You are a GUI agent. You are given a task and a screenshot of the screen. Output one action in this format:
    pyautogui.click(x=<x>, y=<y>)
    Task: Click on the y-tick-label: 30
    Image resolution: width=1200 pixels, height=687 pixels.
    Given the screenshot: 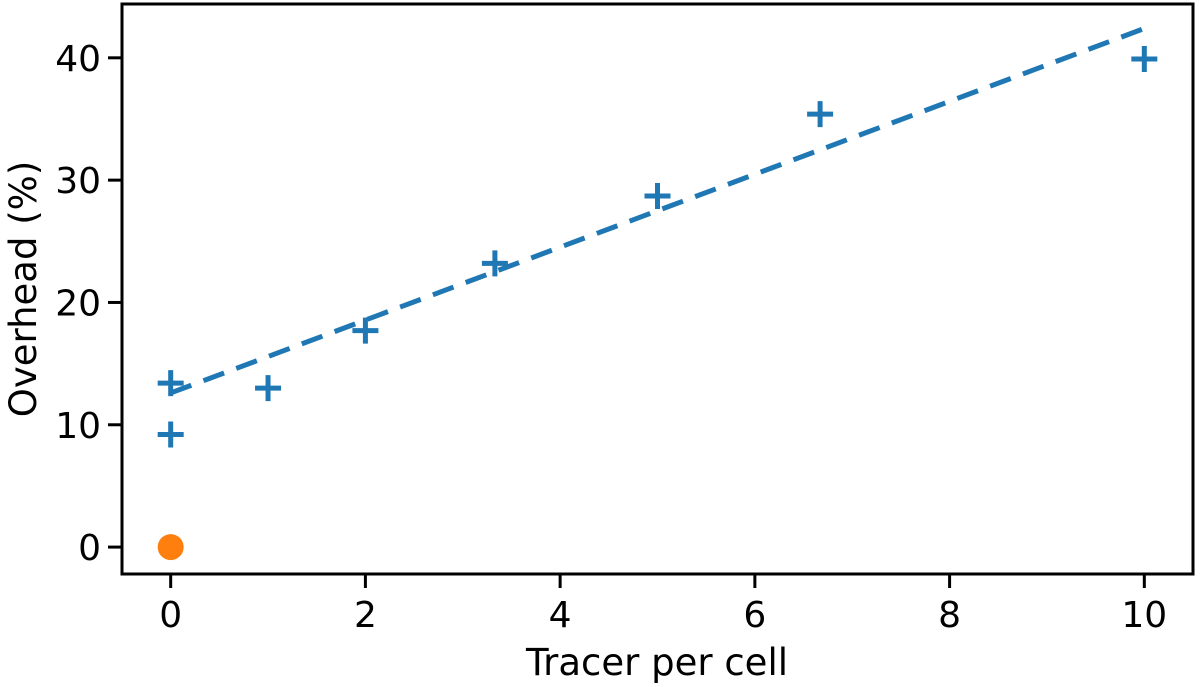 What is the action you would take?
    pyautogui.click(x=78, y=181)
    